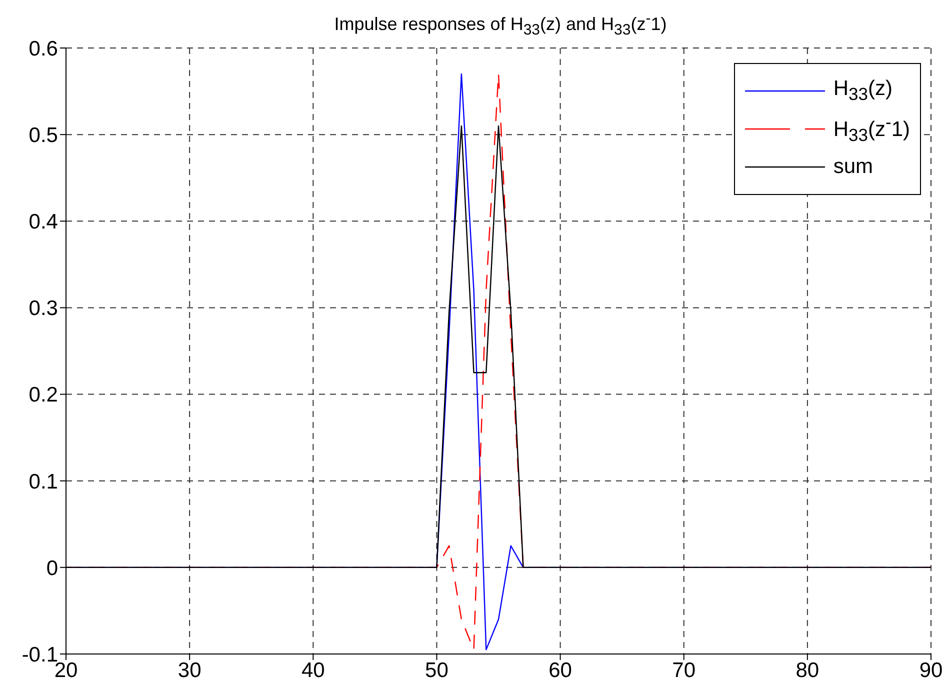 The image size is (951, 696). I want to click on y-tick-label: 0.2, so click(43, 395).